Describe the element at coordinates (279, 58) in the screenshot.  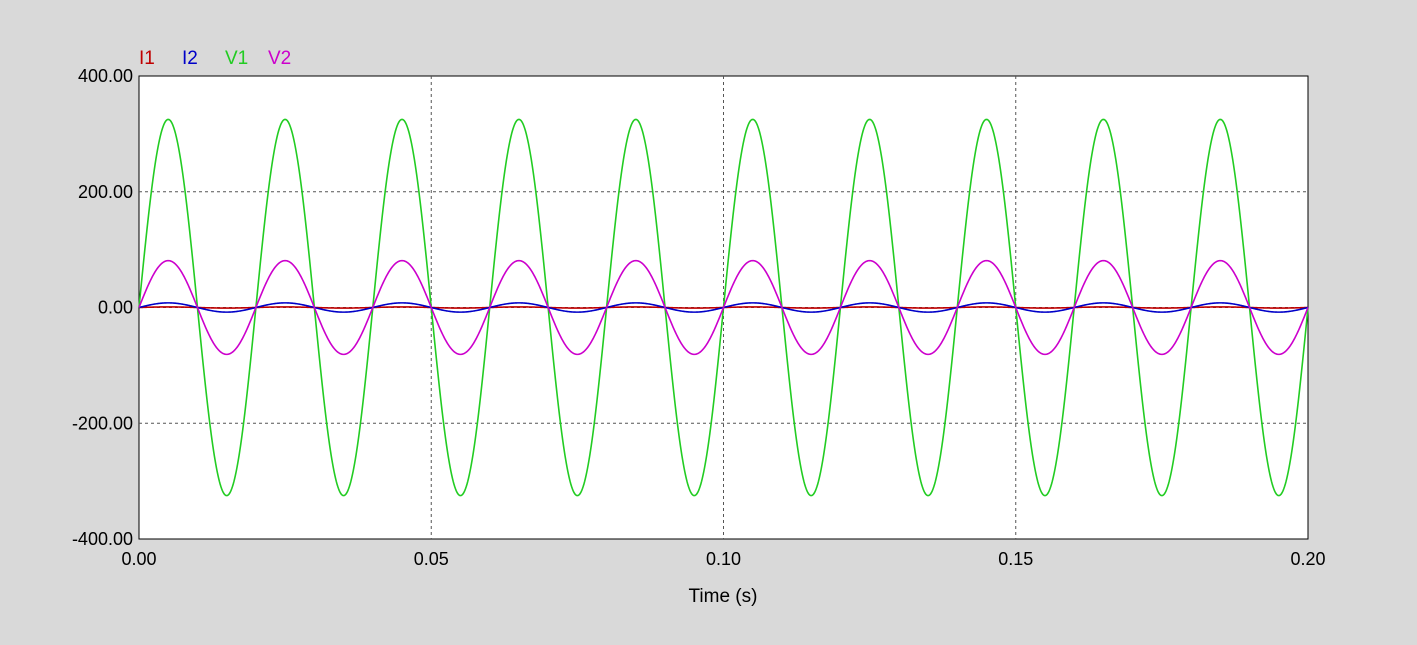
I see `legend-item-v2: V2` at that location.